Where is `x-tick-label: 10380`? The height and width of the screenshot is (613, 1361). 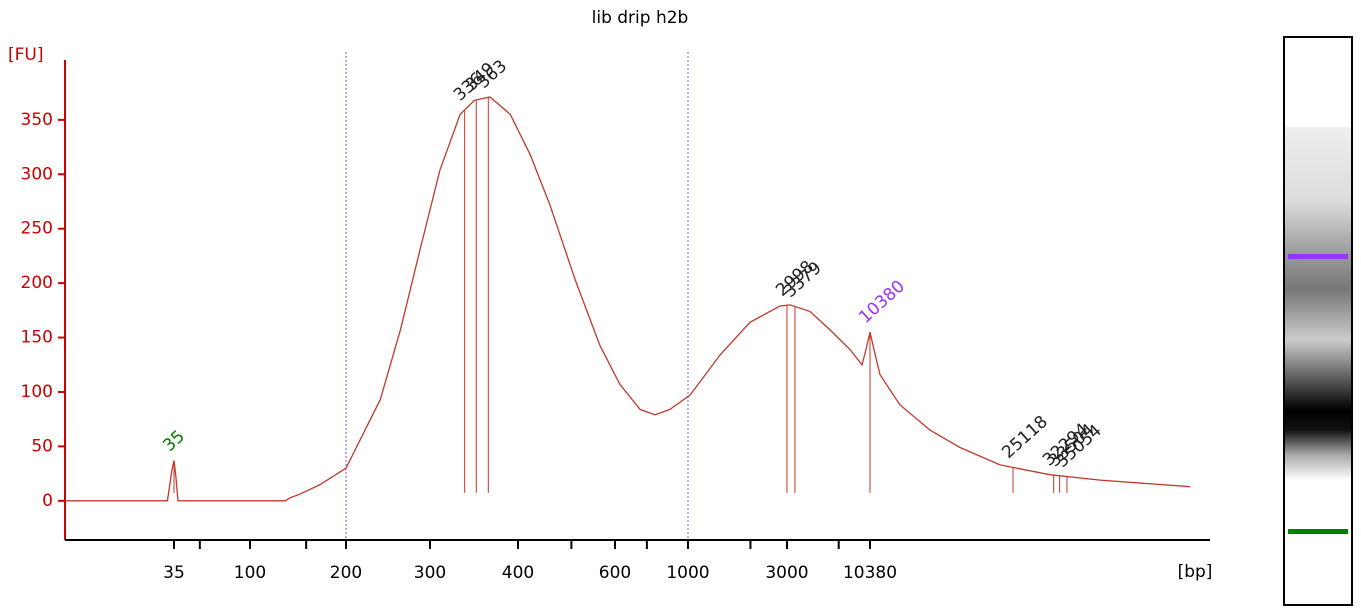
x-tick-label: 10380 is located at coordinates (870, 573).